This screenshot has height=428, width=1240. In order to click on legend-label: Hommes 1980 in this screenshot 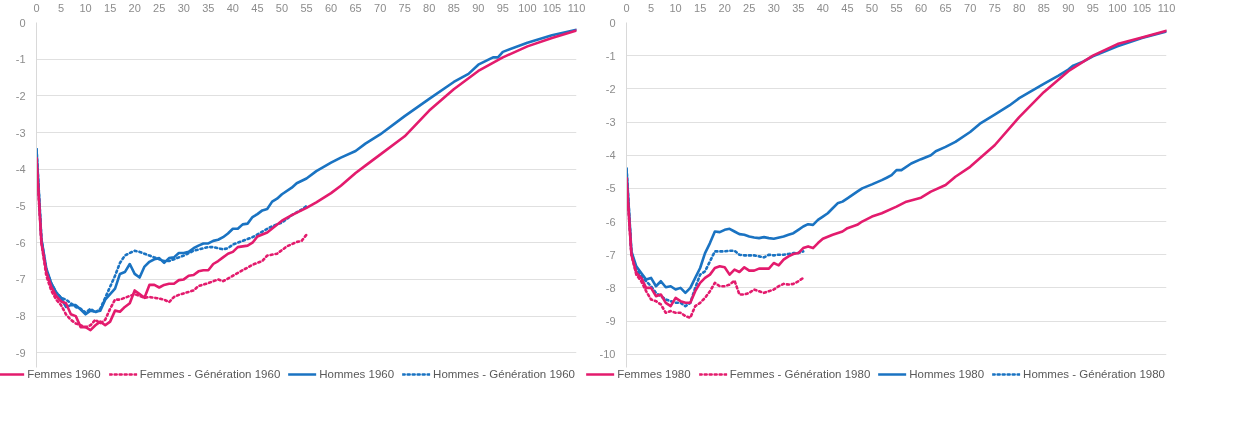, I will do `click(947, 374)`.